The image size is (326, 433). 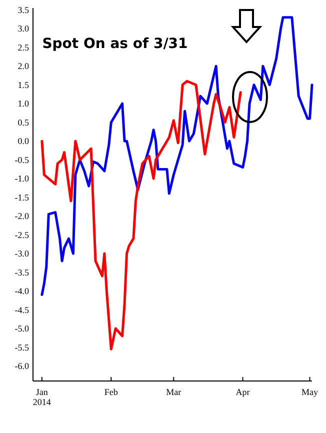 I want to click on y-tick-label: -6.0, so click(x=22, y=366).